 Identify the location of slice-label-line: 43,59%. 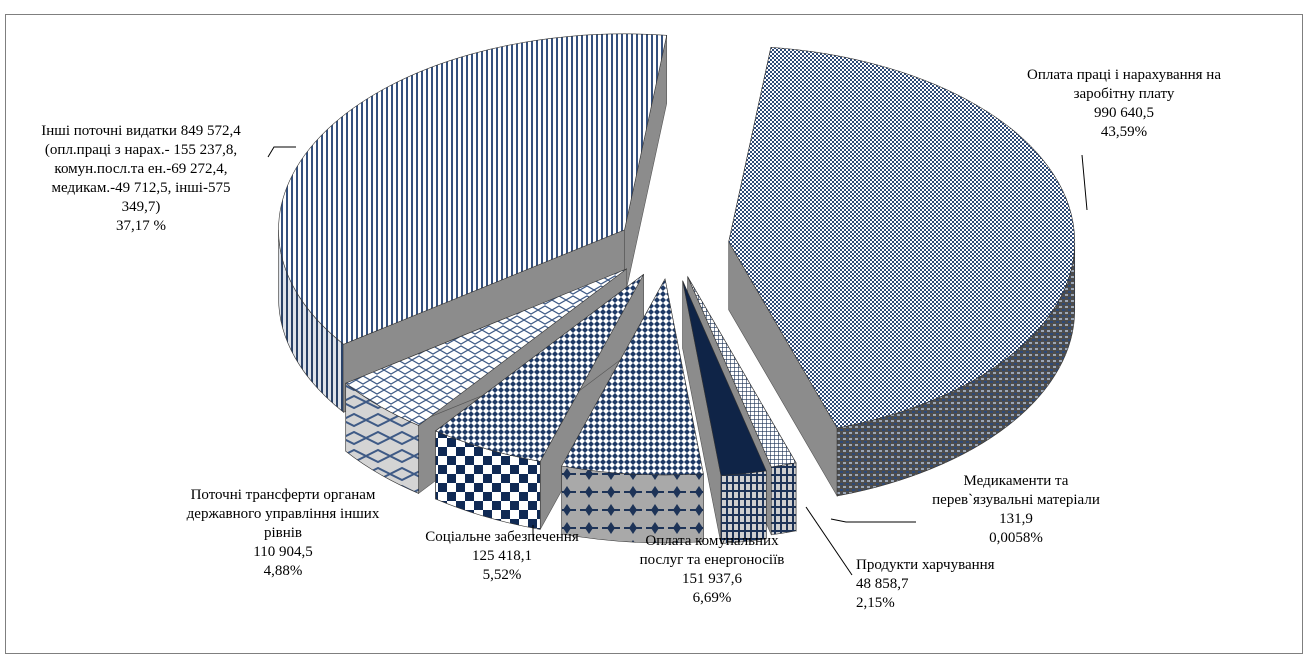
(1124, 132).